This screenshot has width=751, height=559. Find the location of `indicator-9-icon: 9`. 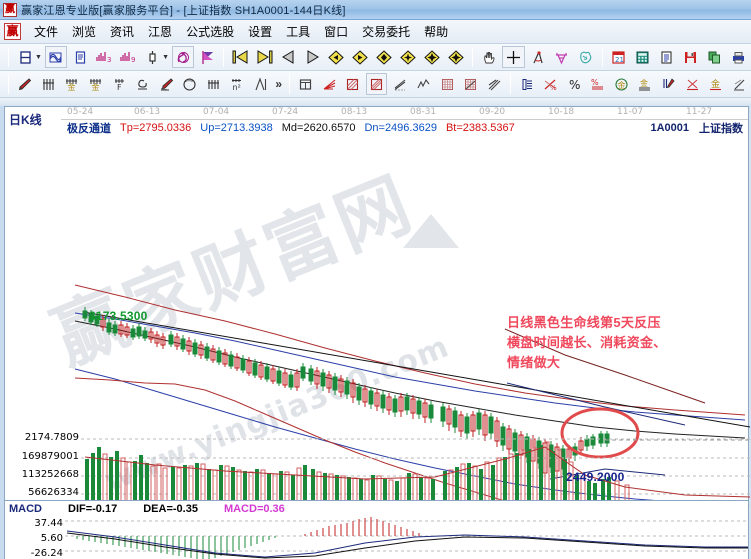

indicator-9-icon: 9 is located at coordinates (128, 57).